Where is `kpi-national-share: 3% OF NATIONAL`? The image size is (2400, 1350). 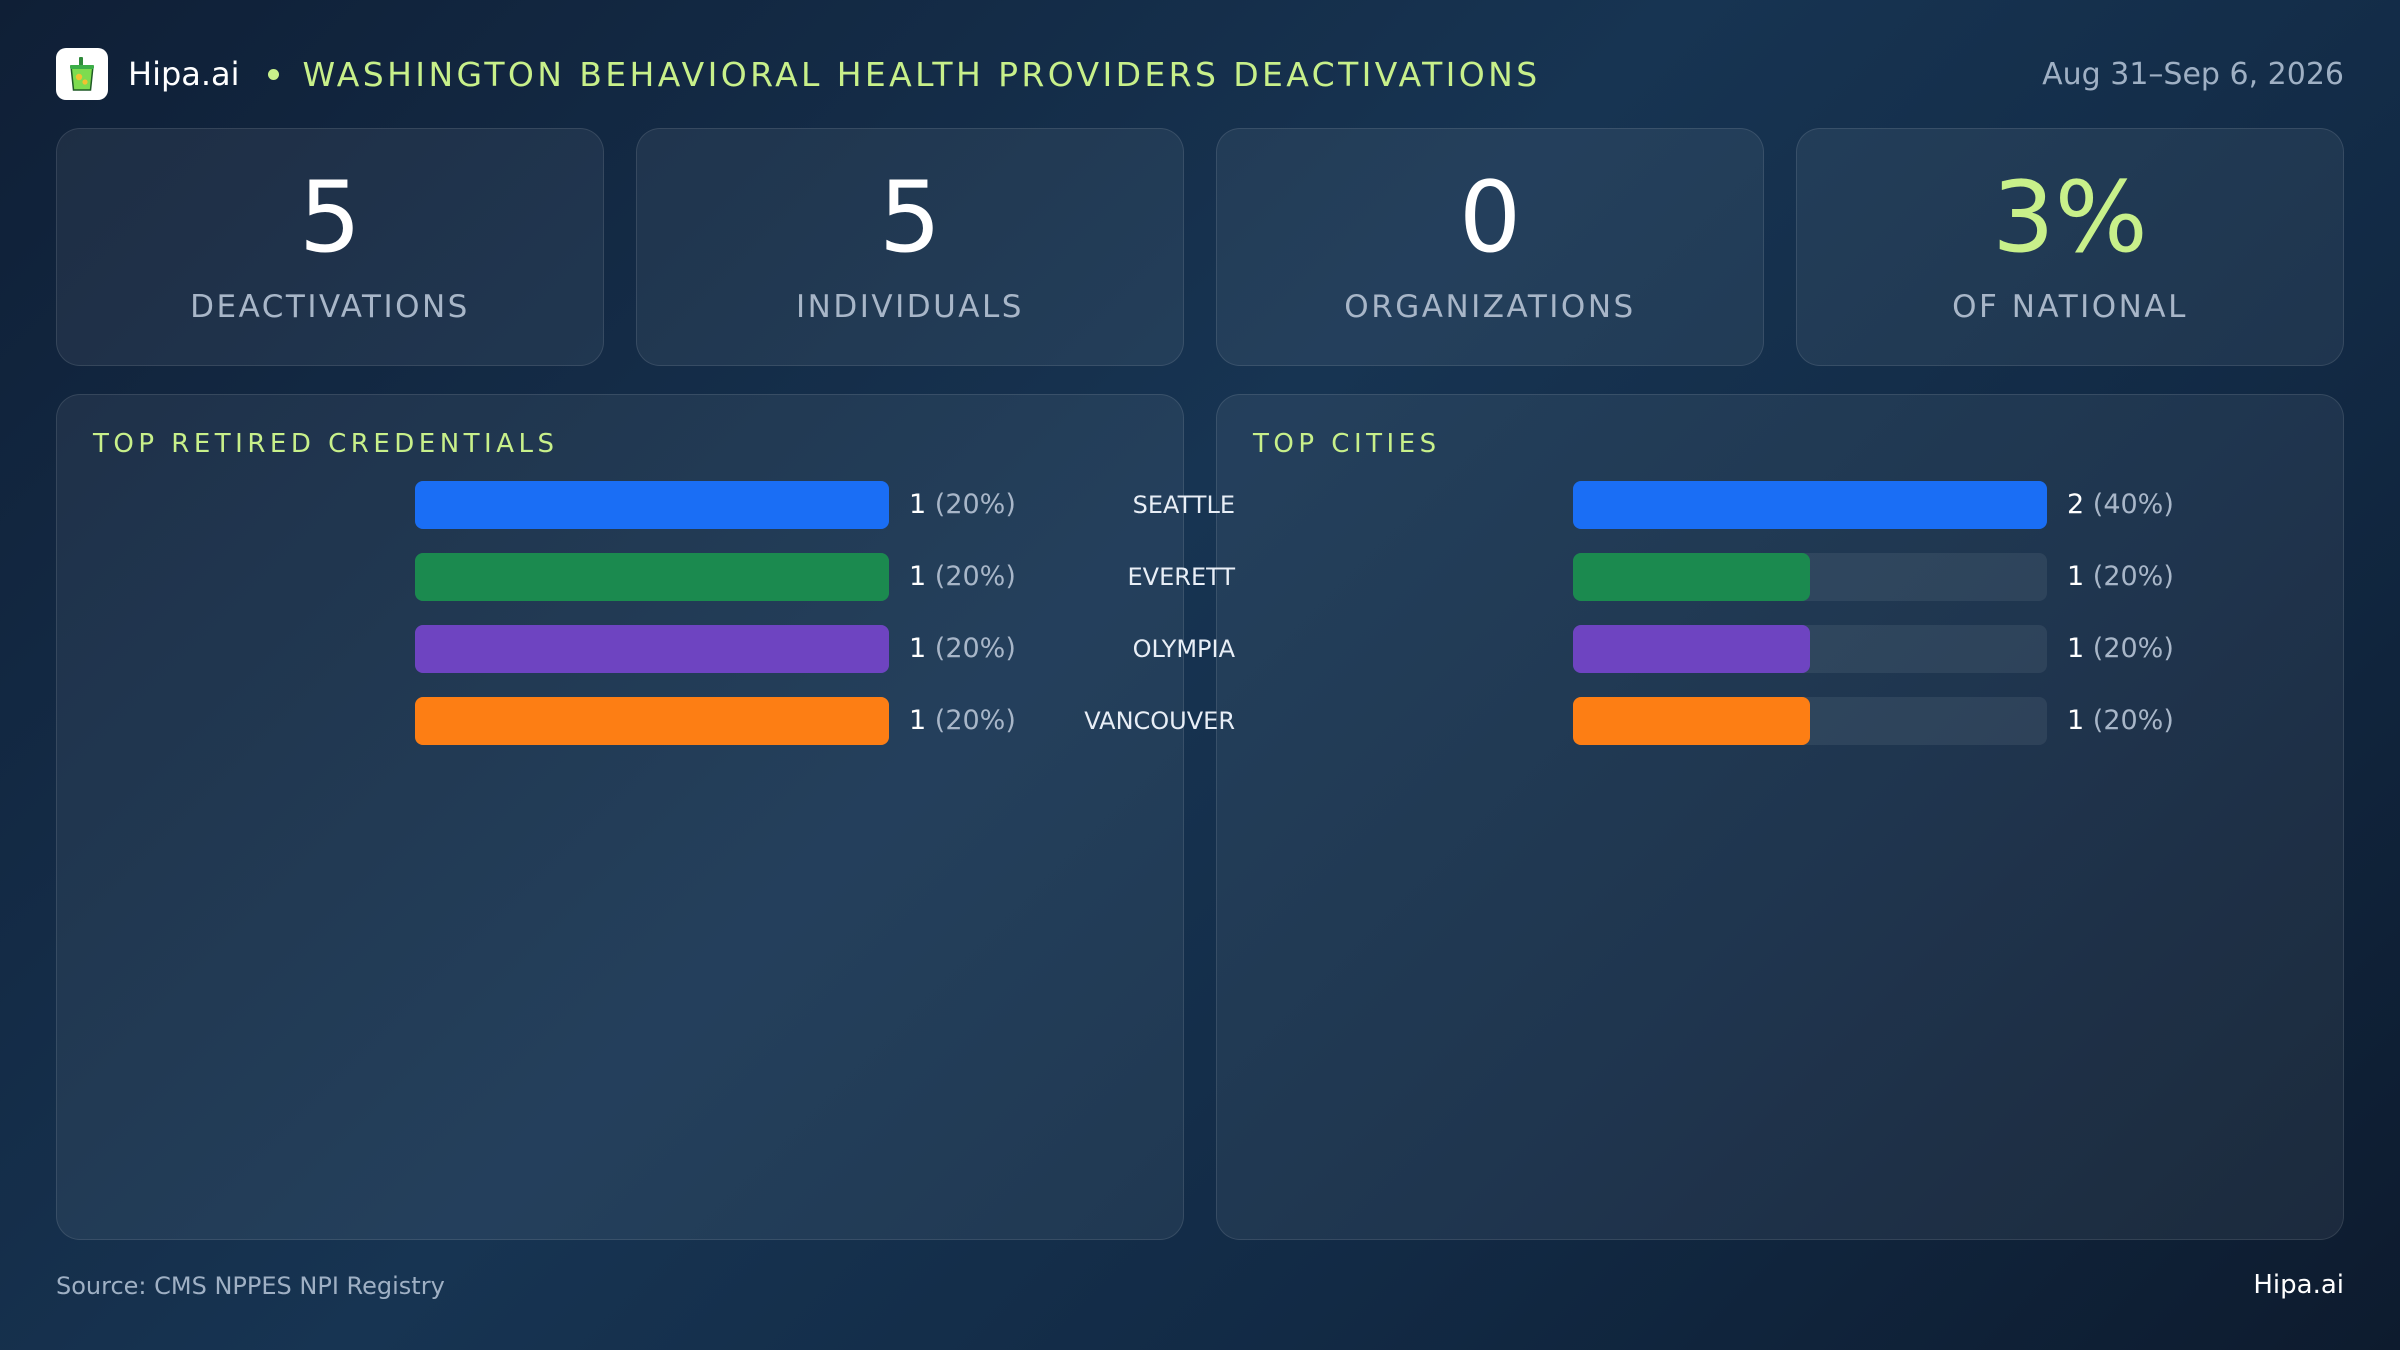 kpi-national-share: 3% OF NATIONAL is located at coordinates (2070, 247).